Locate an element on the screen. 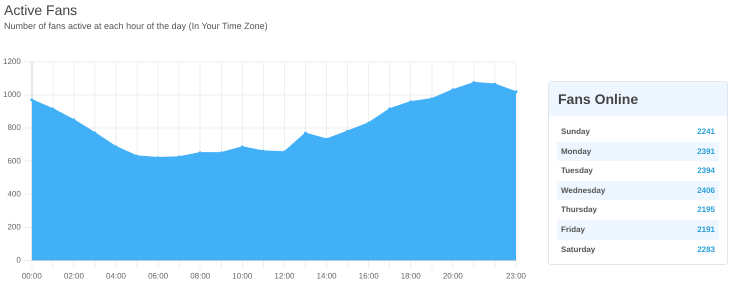 The image size is (735, 284). x-tick-label: 16:00 is located at coordinates (369, 275).